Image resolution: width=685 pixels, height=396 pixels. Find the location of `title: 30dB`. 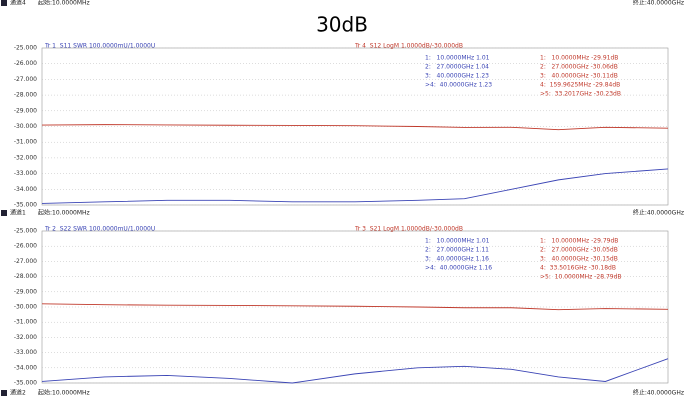

title: 30dB is located at coordinates (342, 25).